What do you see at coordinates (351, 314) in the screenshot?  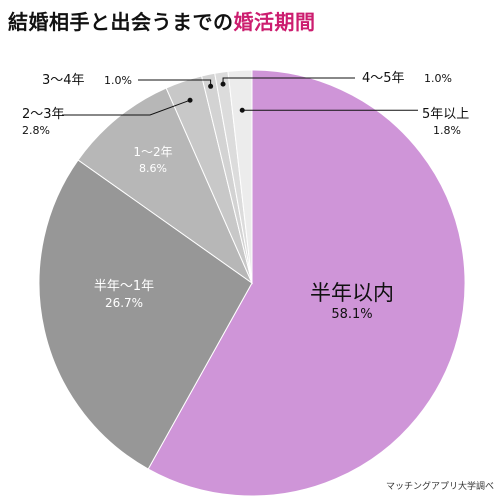 I see `slice-value-label: 58.1%` at bounding box center [351, 314].